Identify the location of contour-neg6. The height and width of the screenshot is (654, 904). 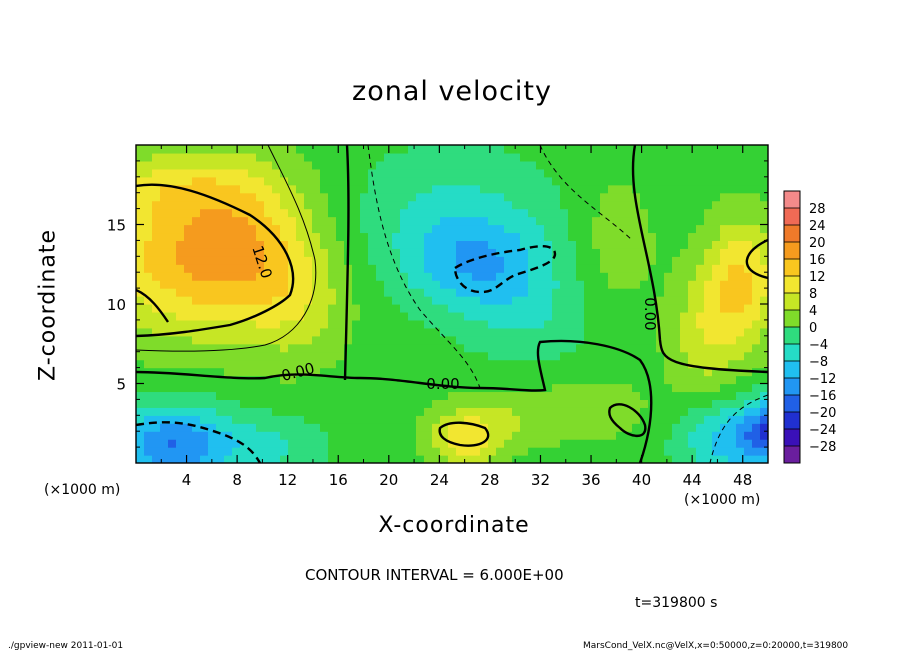
(424, 267).